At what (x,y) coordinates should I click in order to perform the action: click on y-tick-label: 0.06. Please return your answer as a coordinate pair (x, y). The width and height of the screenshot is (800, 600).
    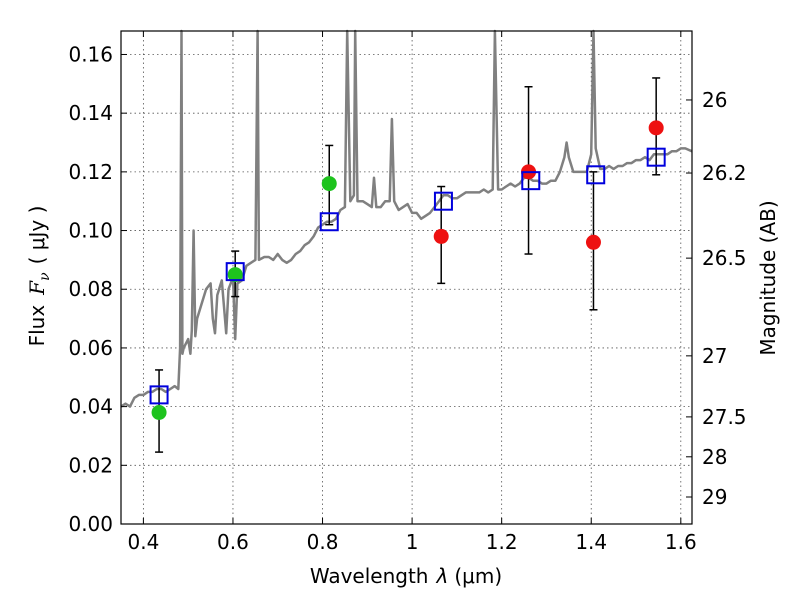
    Looking at the image, I should click on (90, 348).